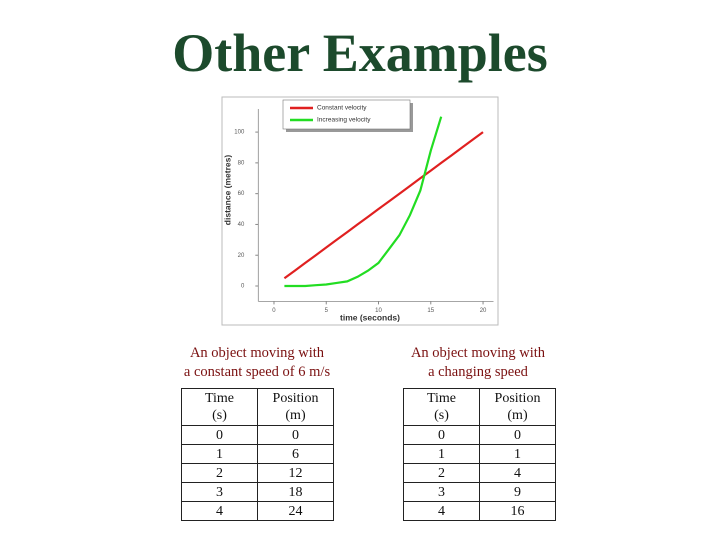 This screenshot has height=540, width=720. What do you see at coordinates (360, 53) in the screenshot?
I see `slide-title: Other Examples` at bounding box center [360, 53].